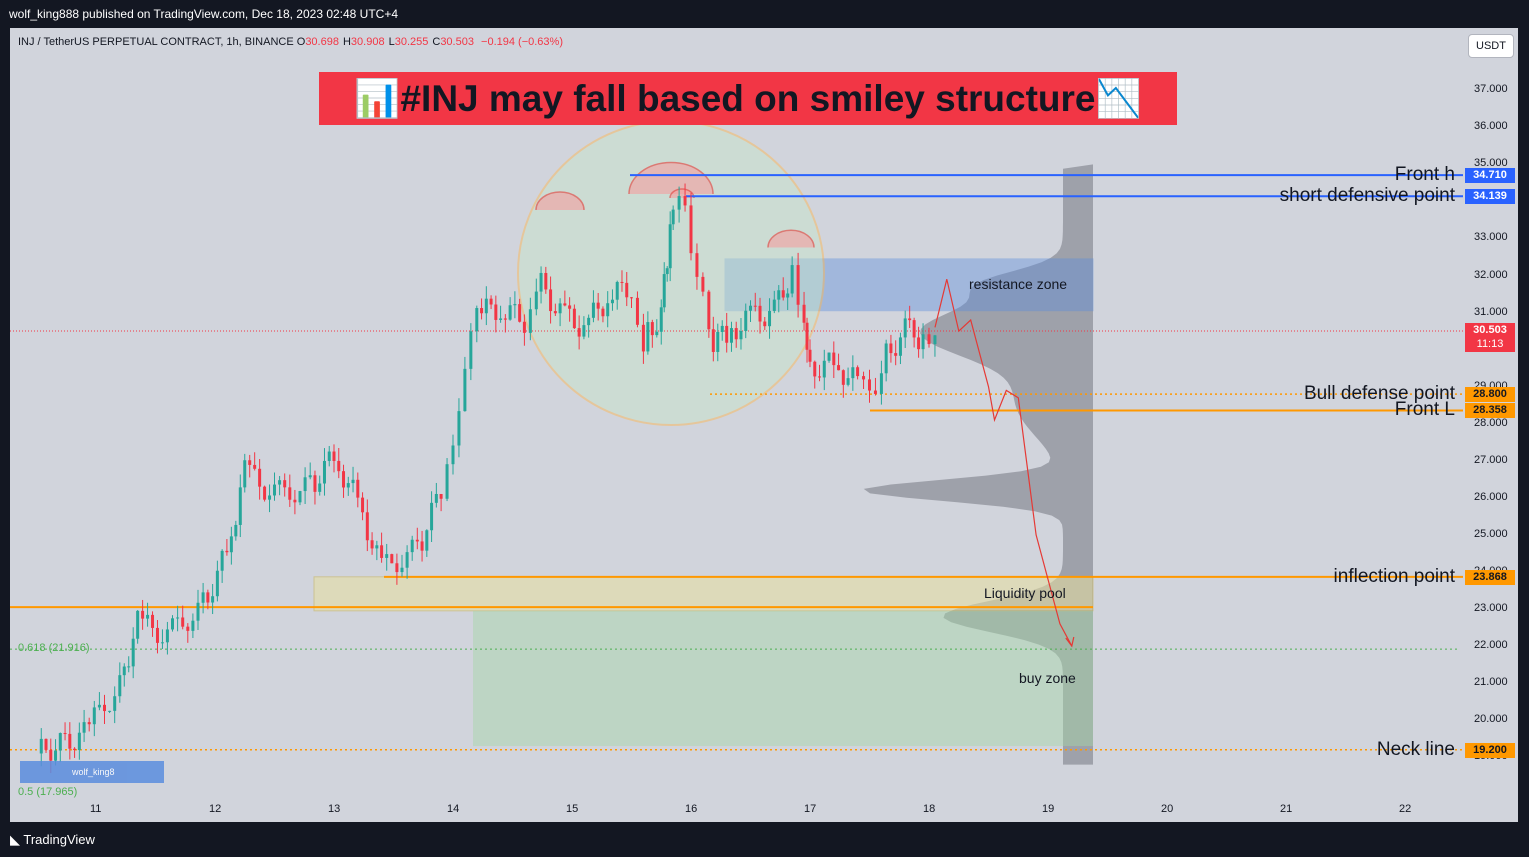 The height and width of the screenshot is (857, 1529). What do you see at coordinates (96, 809) in the screenshot?
I see `x-tick-label: 11` at bounding box center [96, 809].